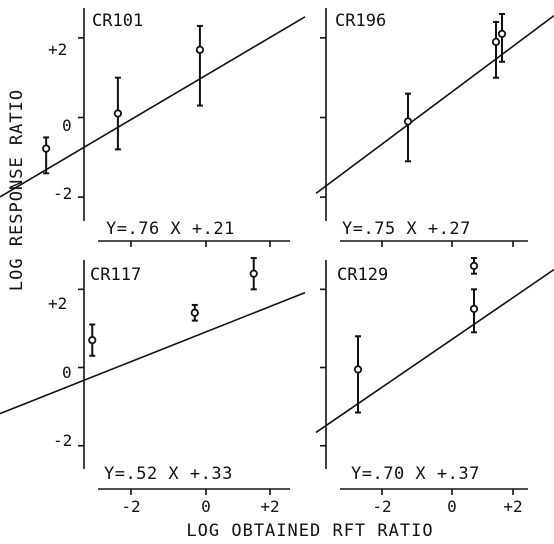 This screenshot has height=544, width=554. Describe the element at coordinates (512, 506) in the screenshot. I see `x-tick-right-pos2: +2` at that location.